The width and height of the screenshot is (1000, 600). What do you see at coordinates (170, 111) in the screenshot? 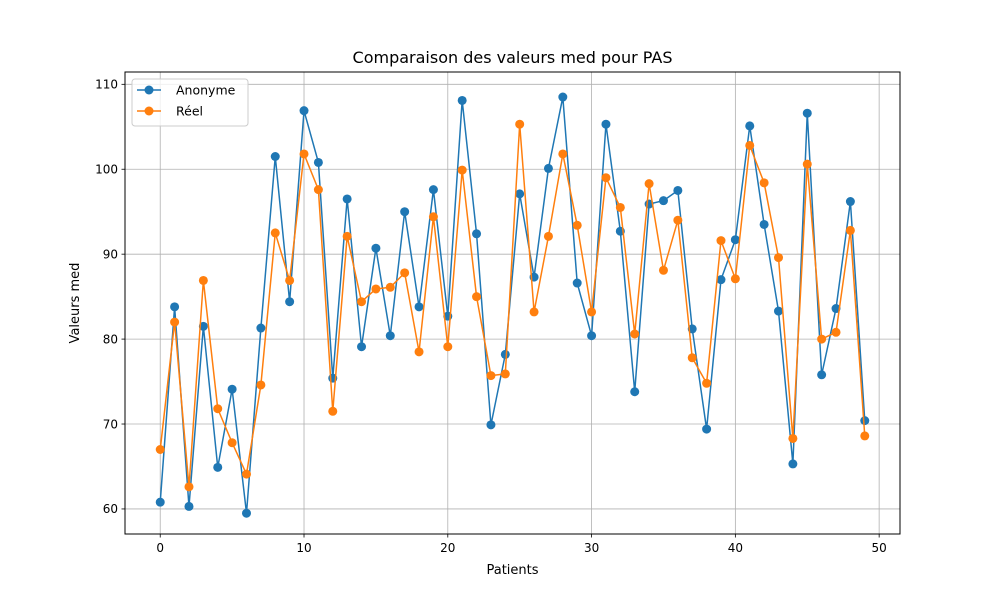
I see `legend-entry: Réel` at bounding box center [170, 111].